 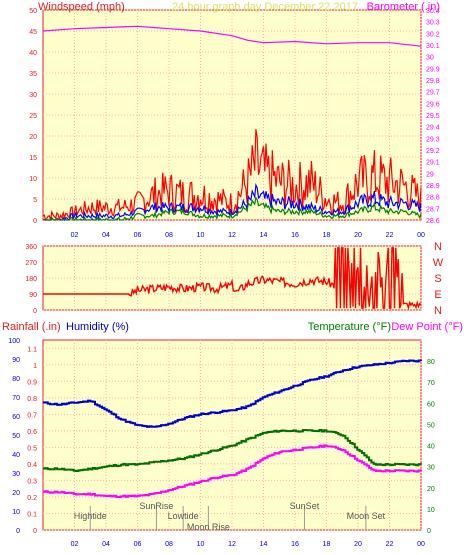 I want to click on annotation-label: Hightide, so click(x=90, y=516).